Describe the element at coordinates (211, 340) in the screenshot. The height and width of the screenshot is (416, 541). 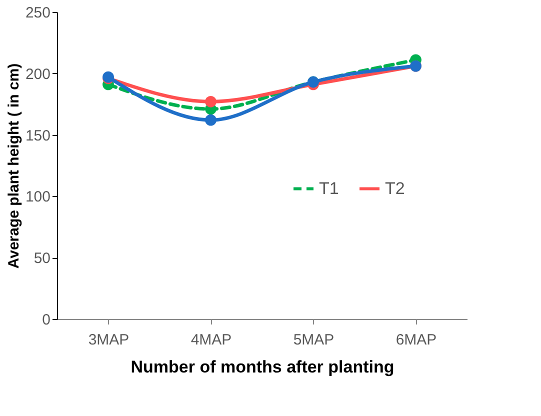
I see `x-tick-label: 4MAP` at that location.